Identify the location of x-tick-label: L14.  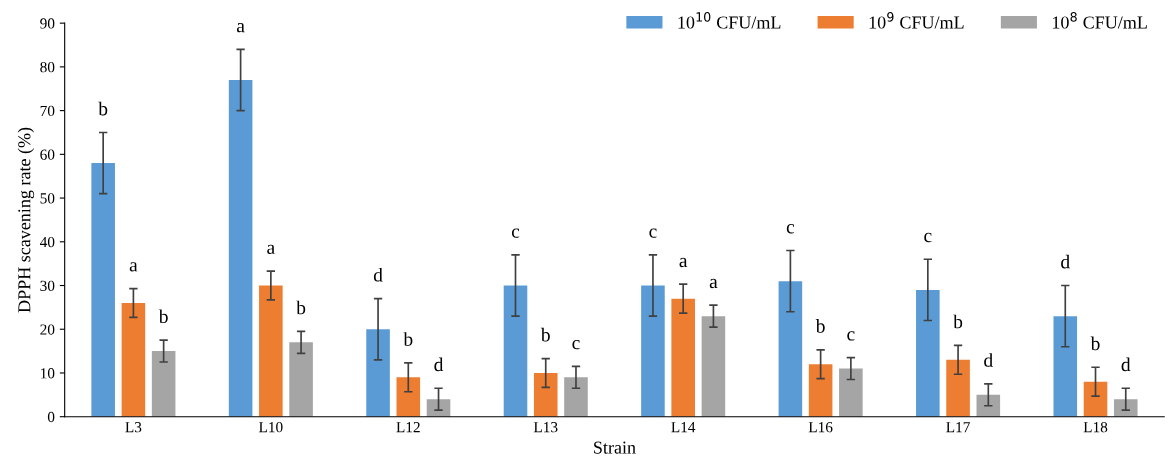
(683, 427).